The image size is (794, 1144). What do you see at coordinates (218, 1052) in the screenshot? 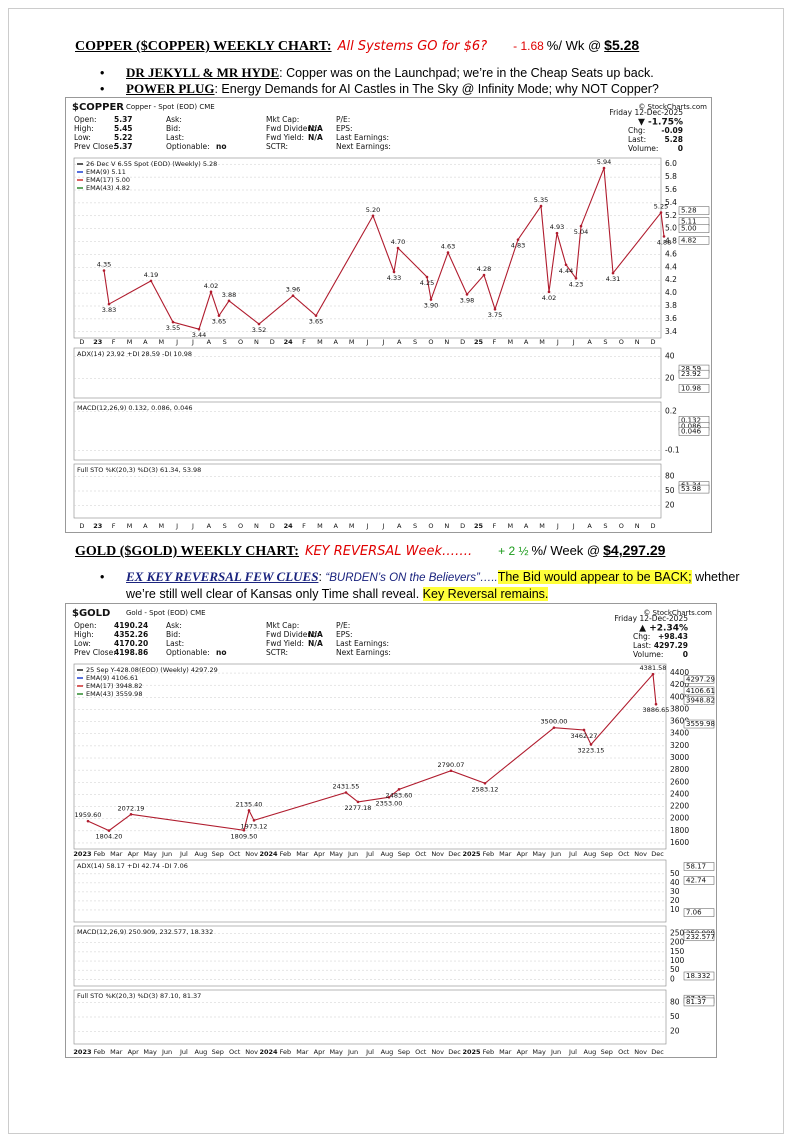
I see `x-tick-label: Sep` at bounding box center [218, 1052].